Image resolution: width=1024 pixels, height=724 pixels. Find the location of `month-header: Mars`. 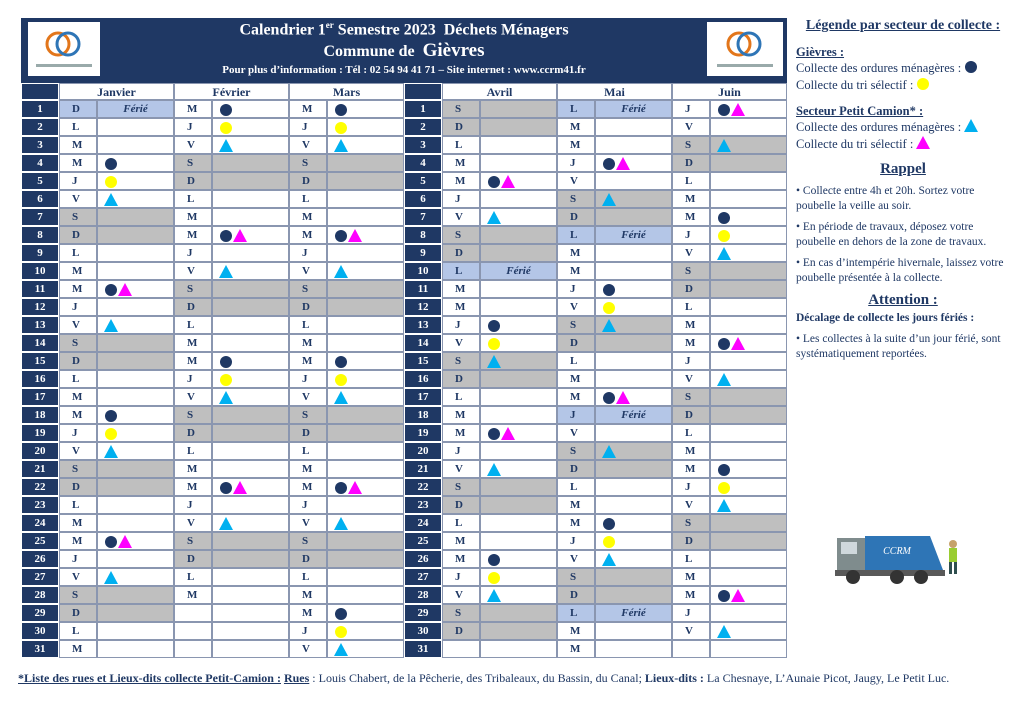

month-header: Mars is located at coordinates (346, 91).